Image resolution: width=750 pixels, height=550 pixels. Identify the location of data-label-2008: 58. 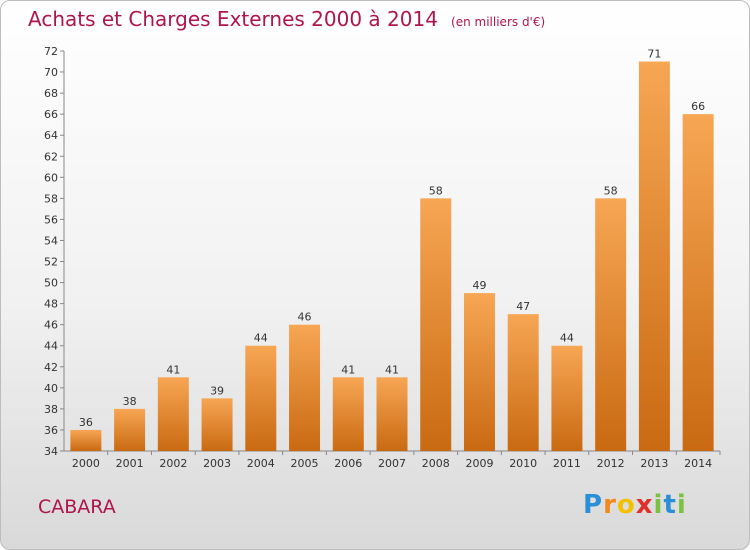
(436, 190).